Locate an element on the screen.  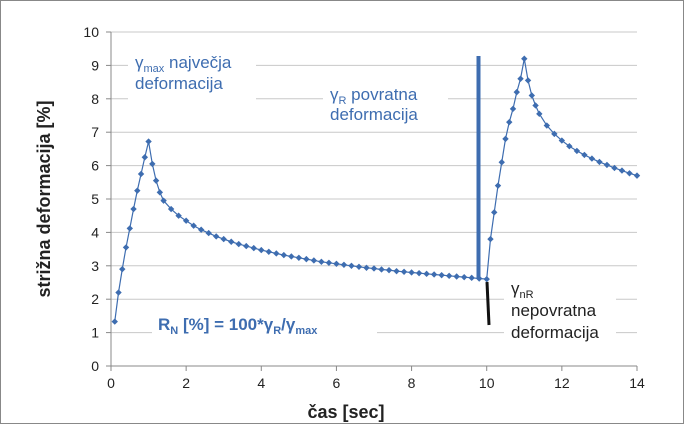
y-tick-label: 7 is located at coordinates (95, 132).